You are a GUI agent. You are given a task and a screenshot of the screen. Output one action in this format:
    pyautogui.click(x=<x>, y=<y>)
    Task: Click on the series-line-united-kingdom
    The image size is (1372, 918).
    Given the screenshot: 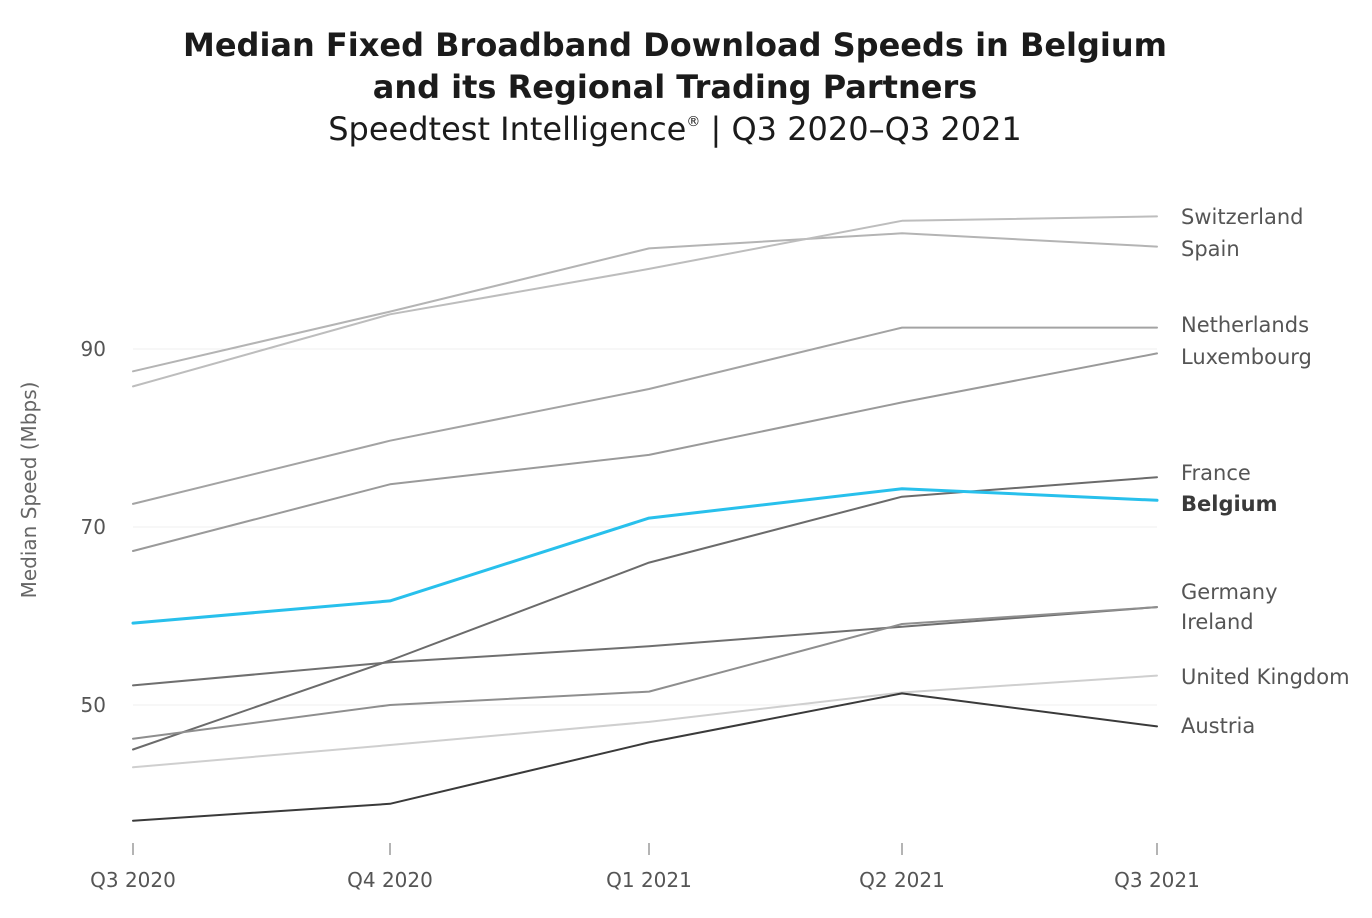 What is the action you would take?
    pyautogui.click(x=645, y=721)
    